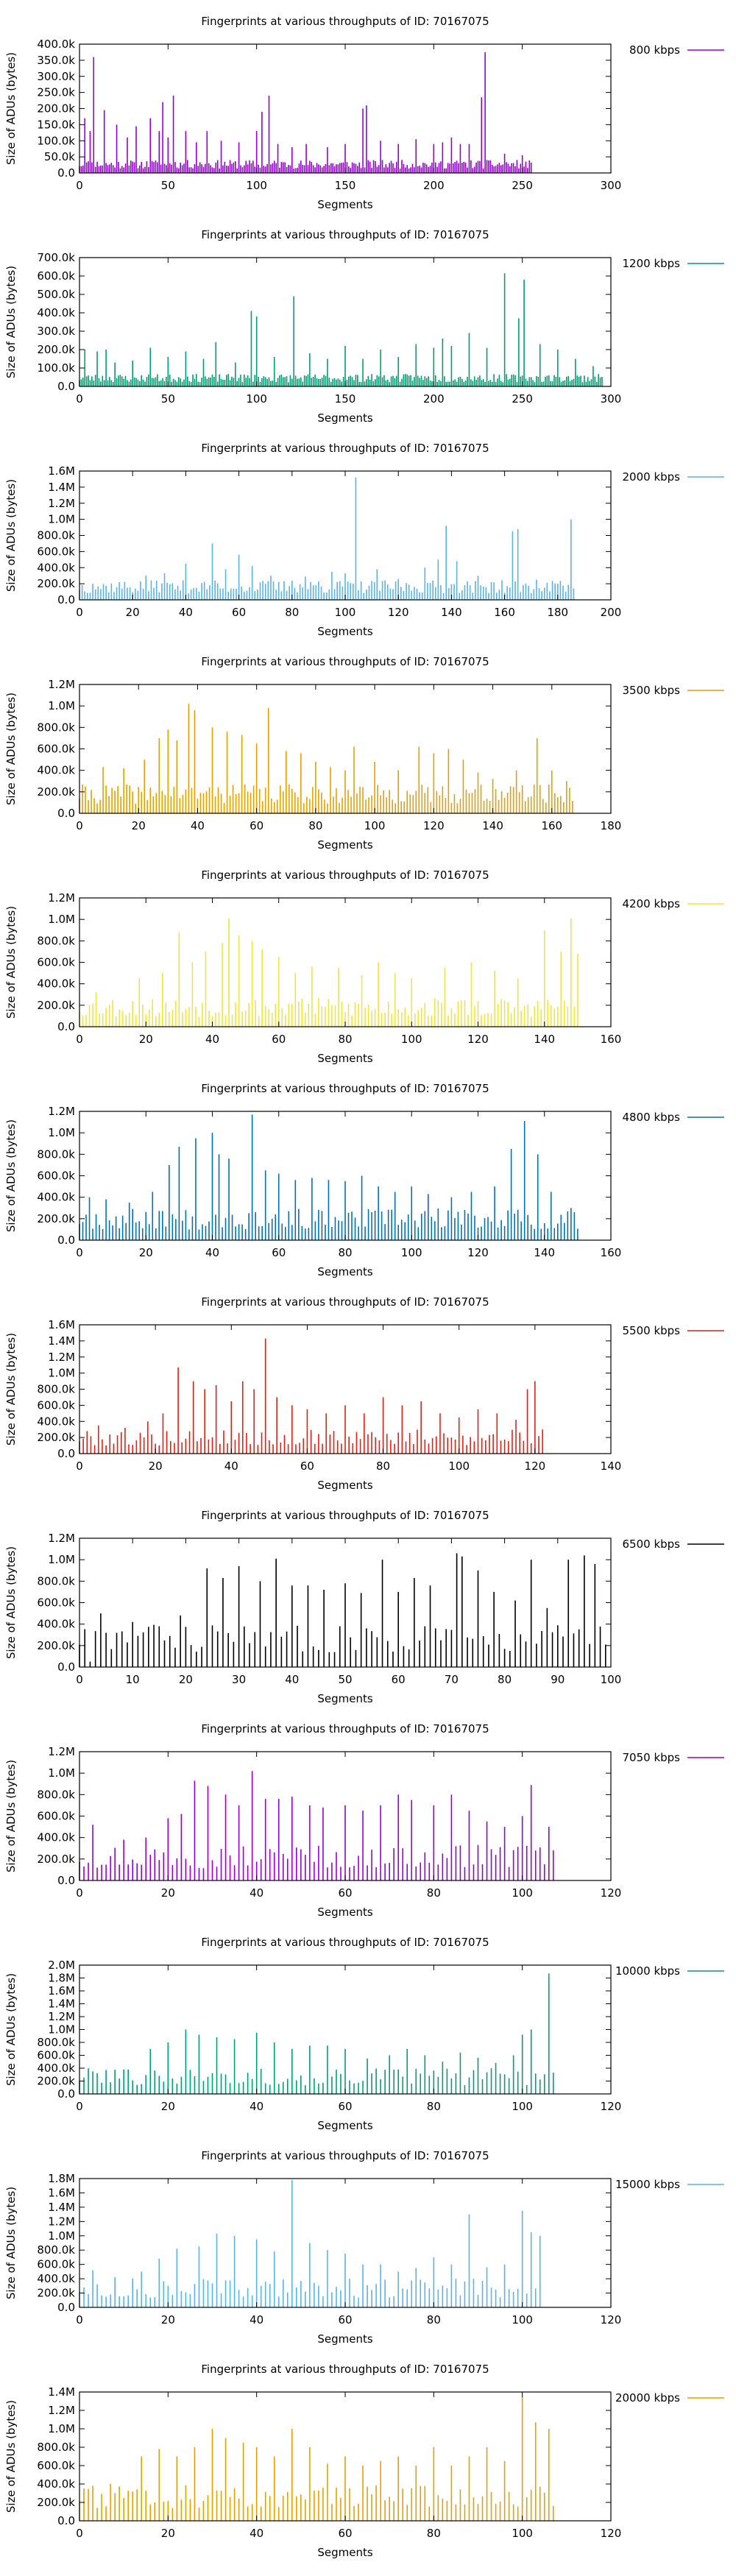 The height and width of the screenshot is (2576, 736). Describe the element at coordinates (652, 1330) in the screenshot. I see `legend-label: 5500 kbps` at that location.